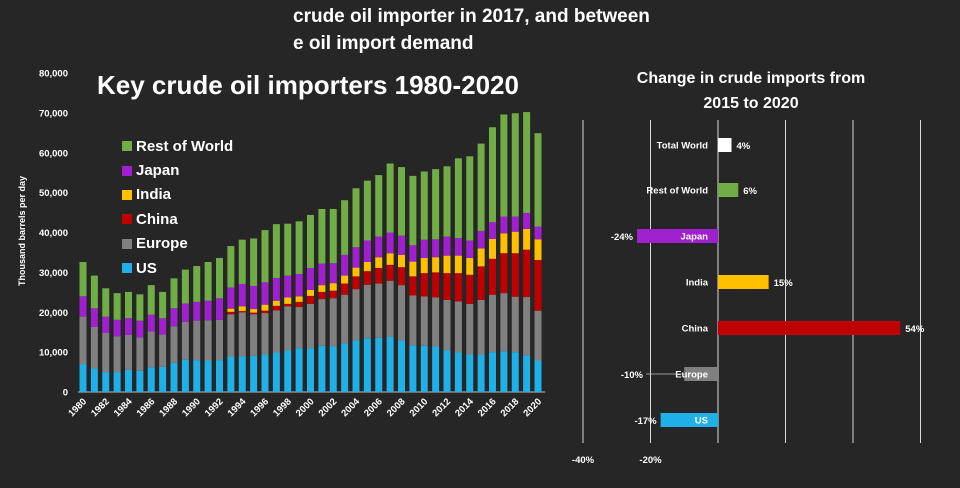 This screenshot has width=960, height=488. I want to click on bar-europe-2017, so click(504, 322).